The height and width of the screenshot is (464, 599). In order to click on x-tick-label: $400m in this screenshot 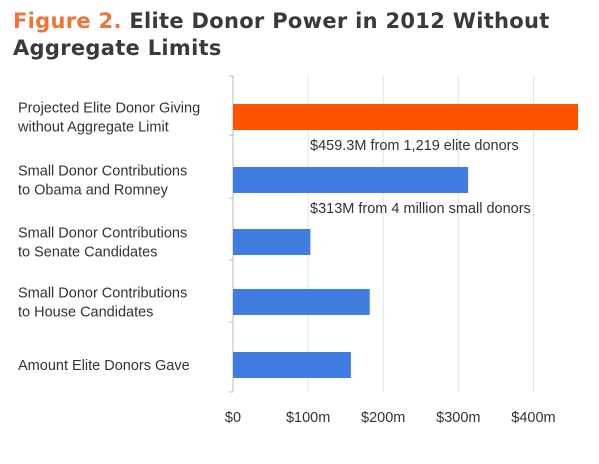, I will do `click(533, 418)`.